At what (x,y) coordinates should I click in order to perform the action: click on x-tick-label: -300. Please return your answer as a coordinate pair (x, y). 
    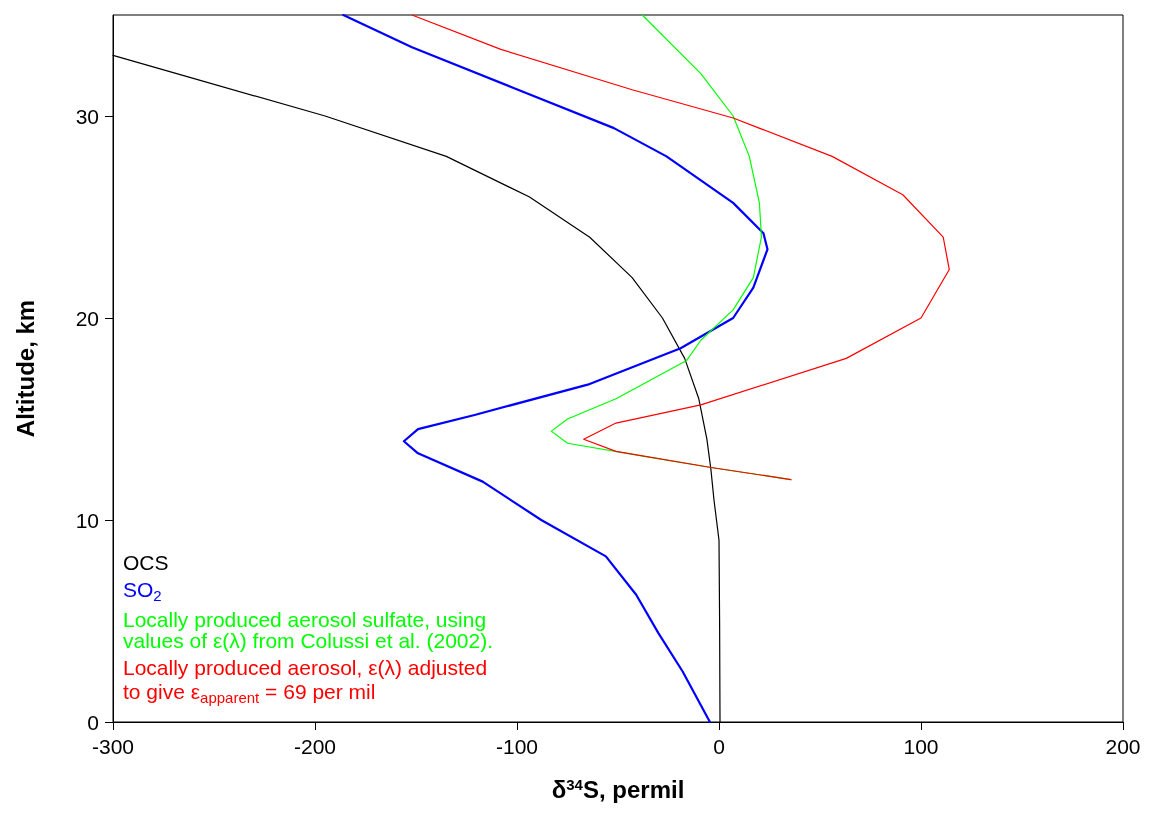
    Looking at the image, I should click on (113, 746).